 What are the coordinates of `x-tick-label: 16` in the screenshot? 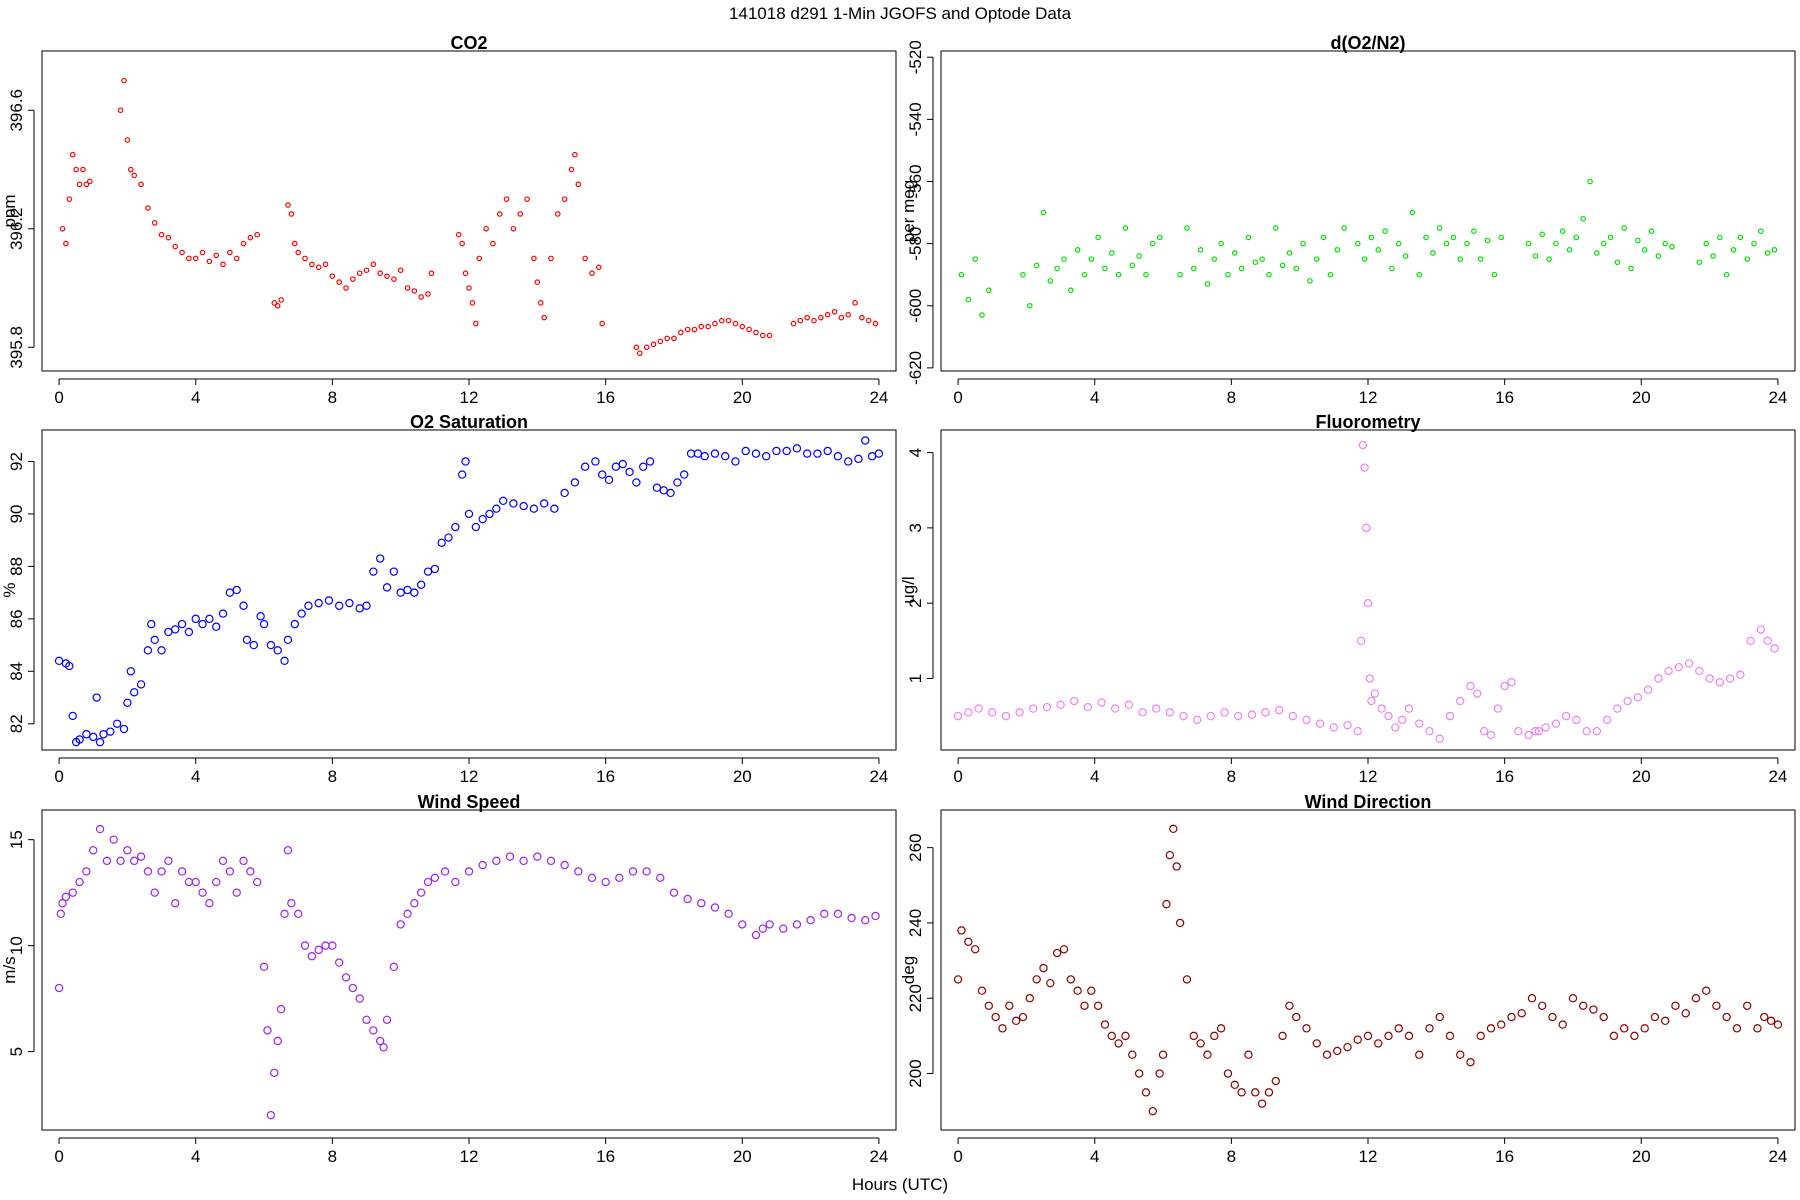 It's located at (1504, 776).